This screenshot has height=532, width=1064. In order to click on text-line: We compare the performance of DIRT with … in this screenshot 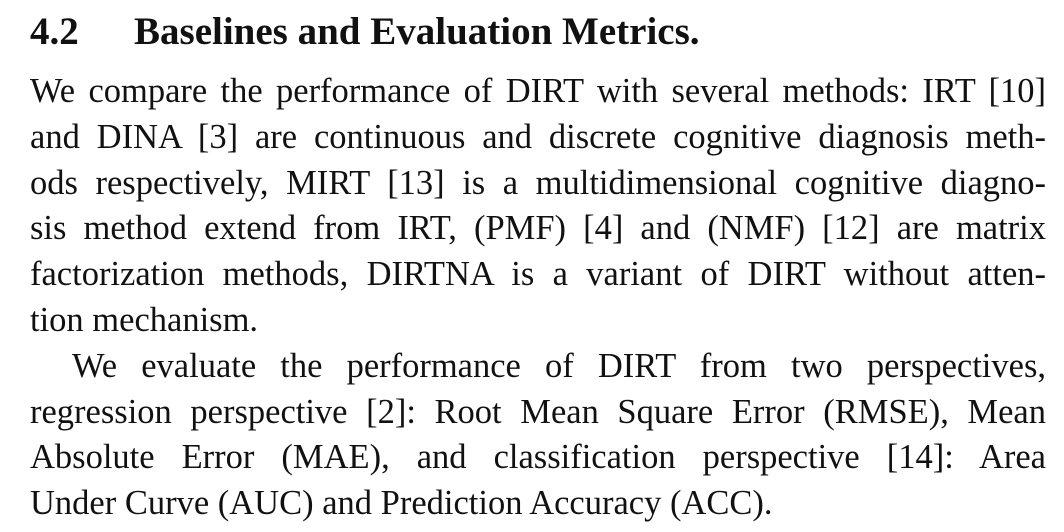, I will do `click(538, 91)`.